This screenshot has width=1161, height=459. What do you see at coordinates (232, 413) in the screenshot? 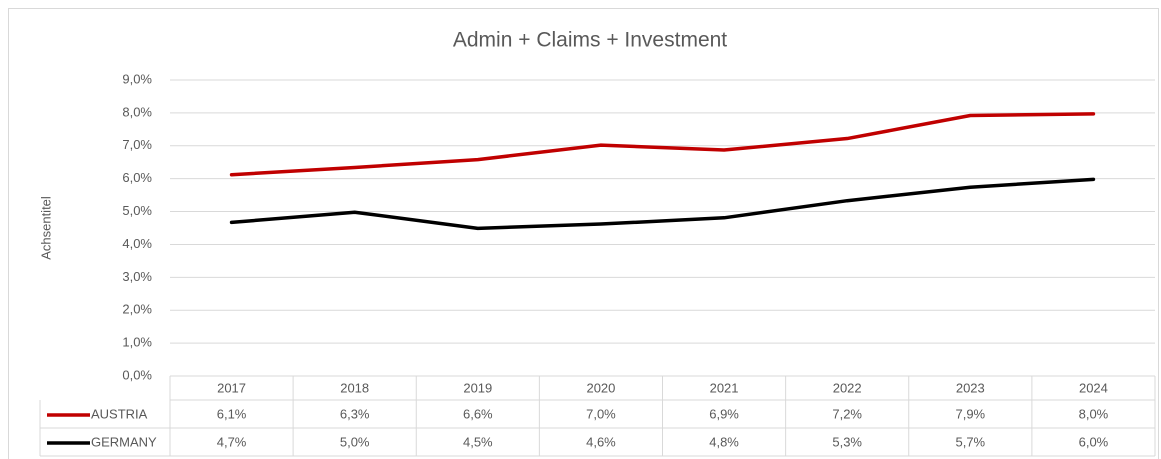
I see `data-label: 6,1%` at bounding box center [232, 413].